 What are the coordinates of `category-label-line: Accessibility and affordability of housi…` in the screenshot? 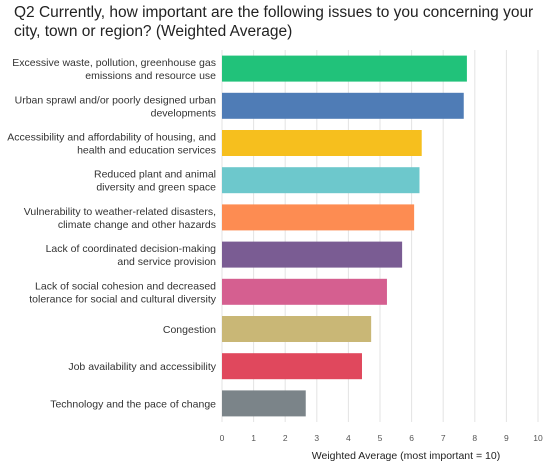 It's located at (111, 138).